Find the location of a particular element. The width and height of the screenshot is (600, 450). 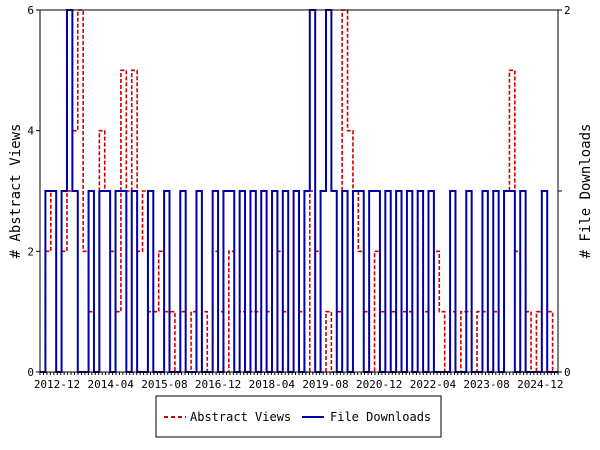

legend-label-abstract-views: Abstract Views is located at coordinates (240, 417).